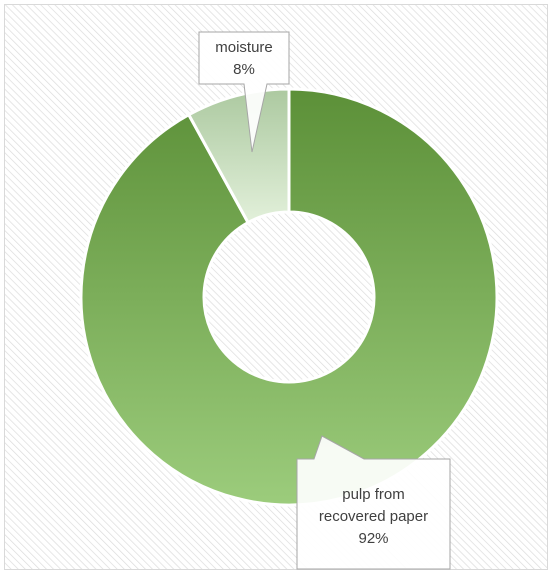  I want to click on callout-pulp-value: 92%, so click(373, 538).